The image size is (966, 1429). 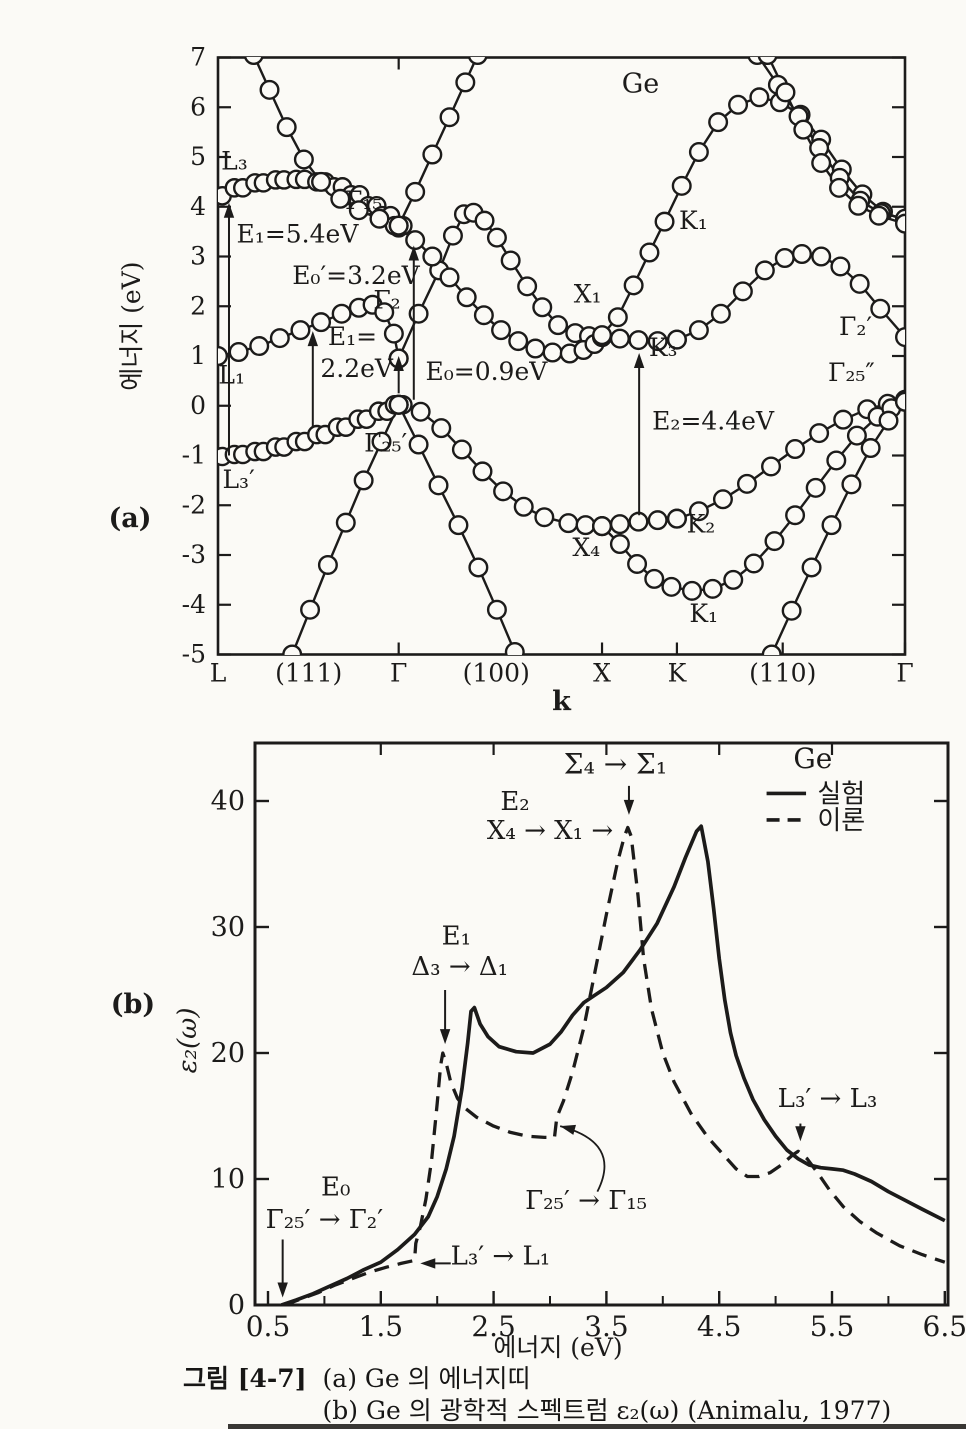 What do you see at coordinates (701, 524) in the screenshot?
I see `band-point-label: K₂` at bounding box center [701, 524].